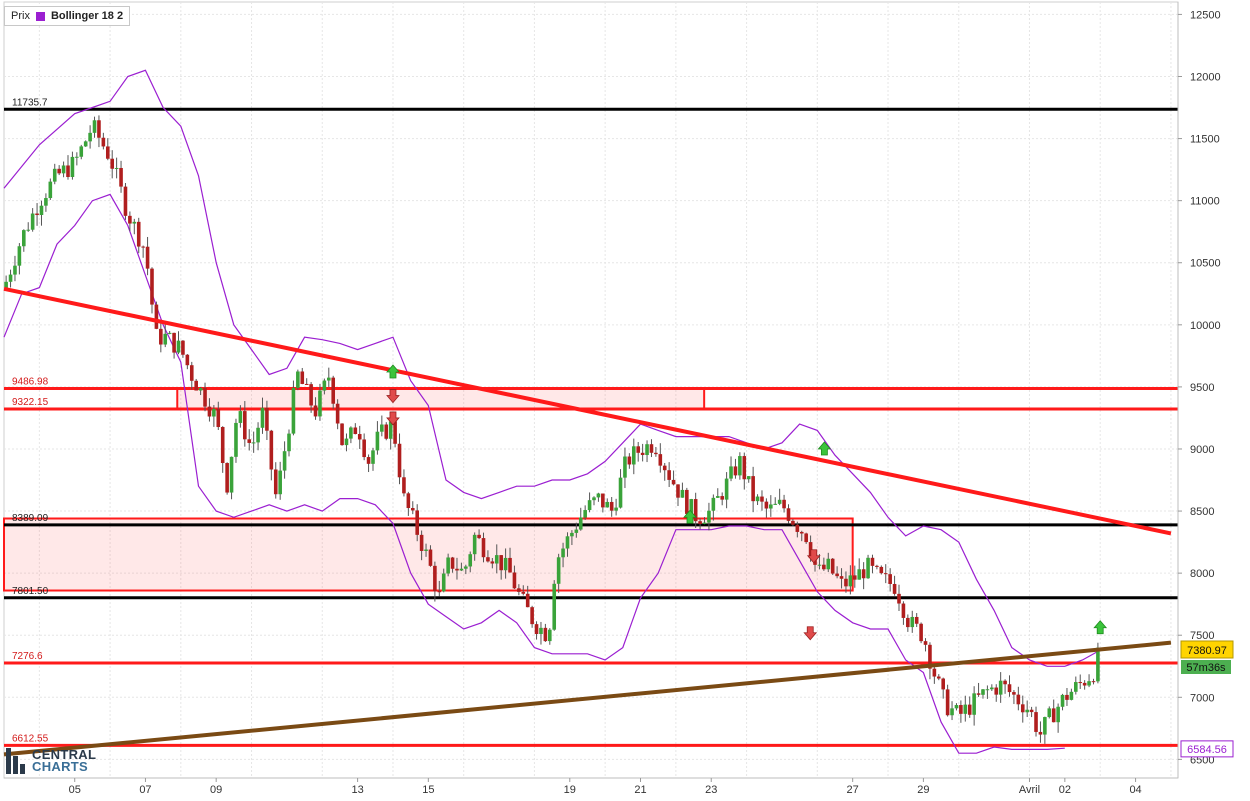  What do you see at coordinates (1135, 790) in the screenshot?
I see `x-axis-tick-label: 04` at bounding box center [1135, 790].